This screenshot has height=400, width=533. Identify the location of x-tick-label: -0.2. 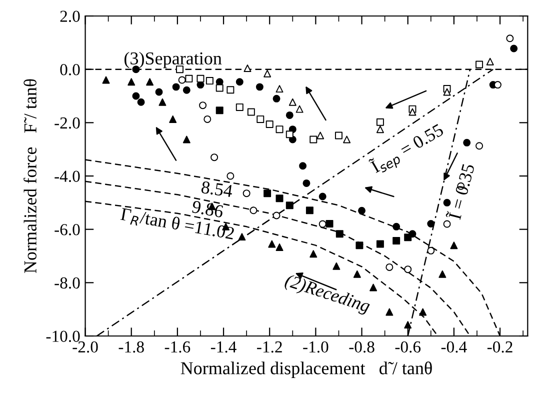
(499, 347).